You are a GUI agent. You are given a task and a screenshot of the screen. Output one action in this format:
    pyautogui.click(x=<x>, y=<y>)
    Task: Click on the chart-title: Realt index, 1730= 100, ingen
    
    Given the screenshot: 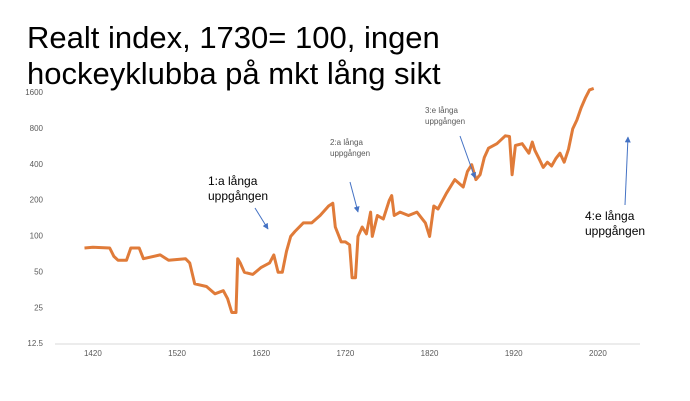 What is the action you would take?
    pyautogui.click(x=233, y=37)
    